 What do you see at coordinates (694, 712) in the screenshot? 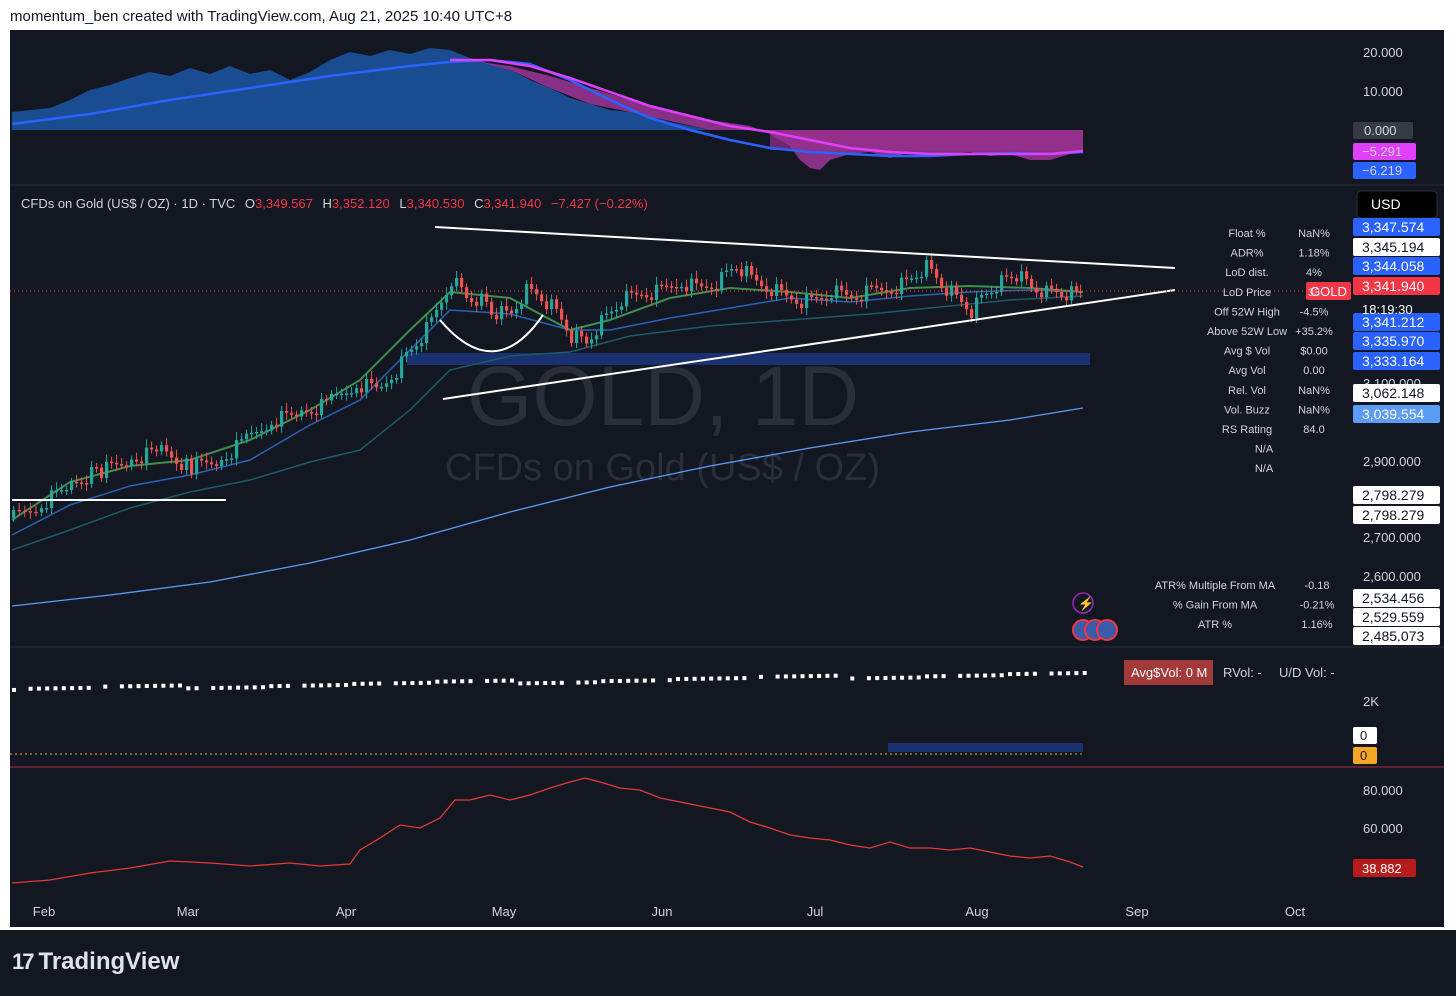
I see `volume-pane: Avg$Vol: 0 M RVol: - U/D Vol: - 2K 0 0` at bounding box center [694, 712].